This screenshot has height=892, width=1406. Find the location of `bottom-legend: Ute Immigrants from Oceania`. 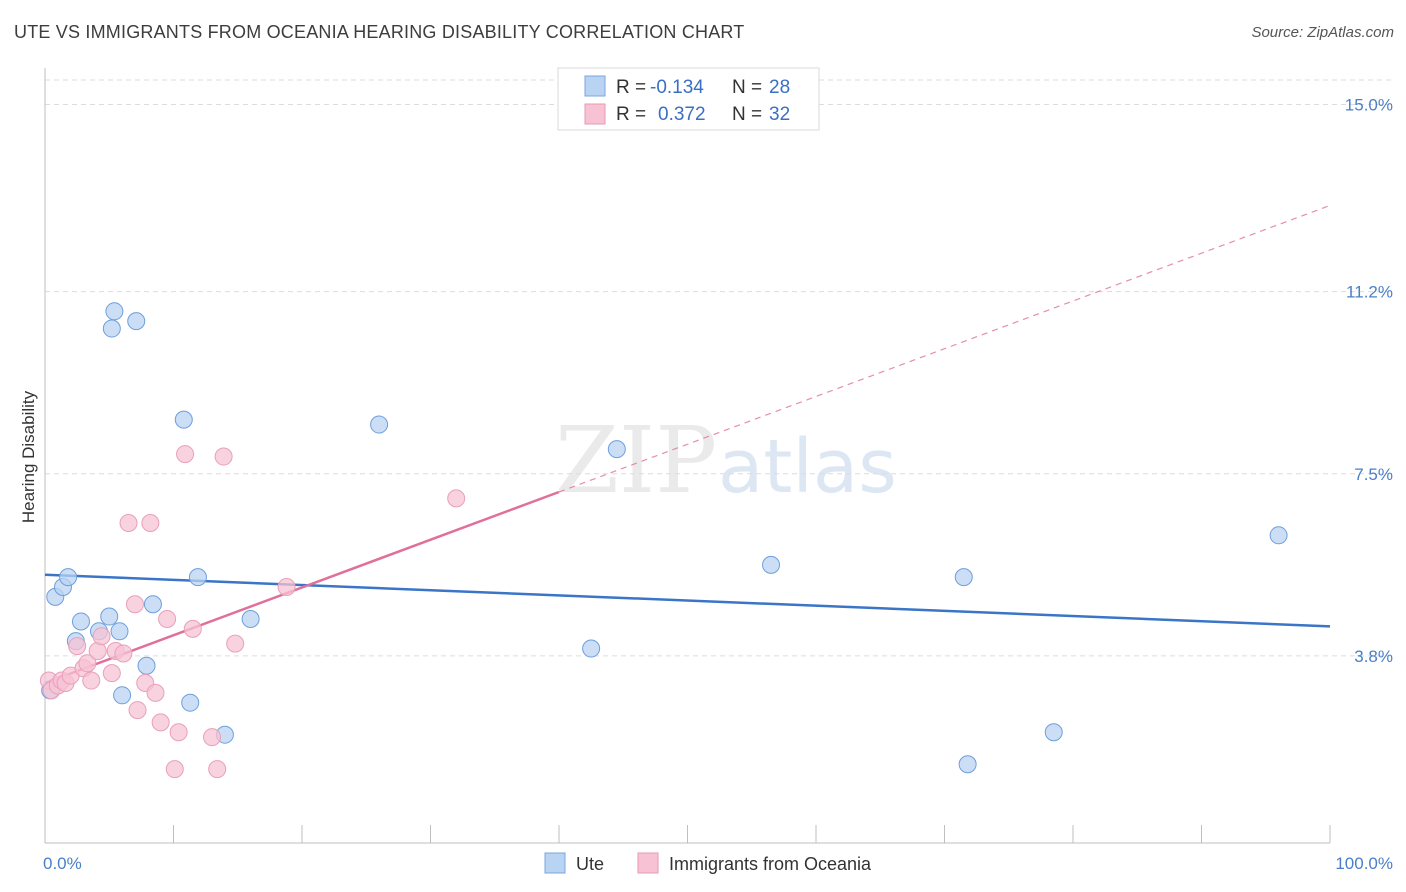

bottom-legend: Ute Immigrants from Oceania is located at coordinates (708, 863).